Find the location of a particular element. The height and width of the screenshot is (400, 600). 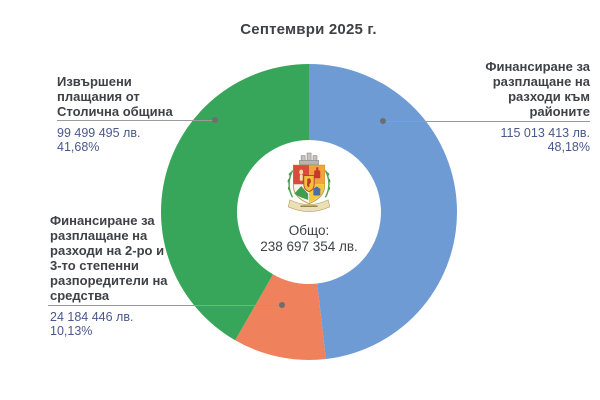

leader-line-blue is located at coordinates (486, 121).